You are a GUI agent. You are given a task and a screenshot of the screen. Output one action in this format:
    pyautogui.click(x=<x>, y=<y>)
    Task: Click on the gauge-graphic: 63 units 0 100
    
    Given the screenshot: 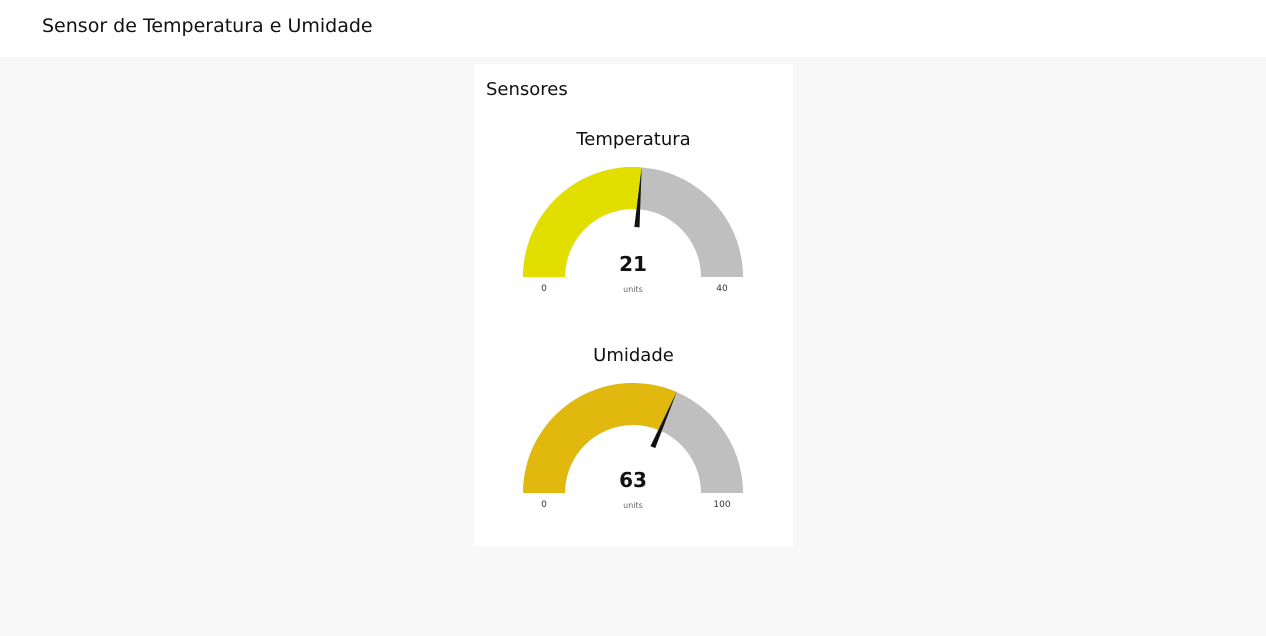 What is the action you would take?
    pyautogui.click(x=633, y=446)
    